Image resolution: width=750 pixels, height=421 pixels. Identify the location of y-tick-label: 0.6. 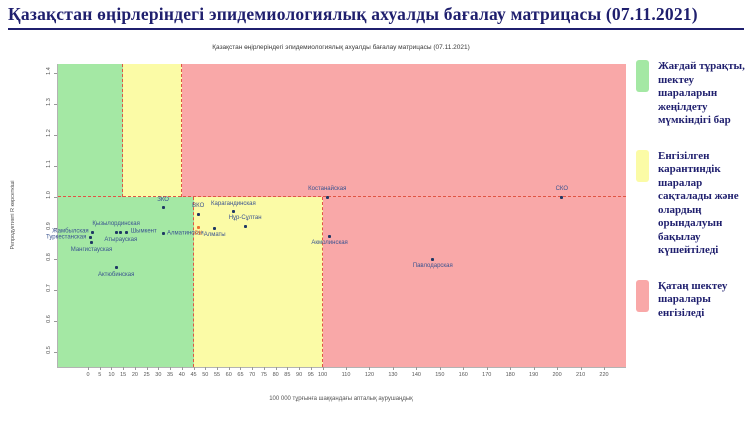
(49, 319).